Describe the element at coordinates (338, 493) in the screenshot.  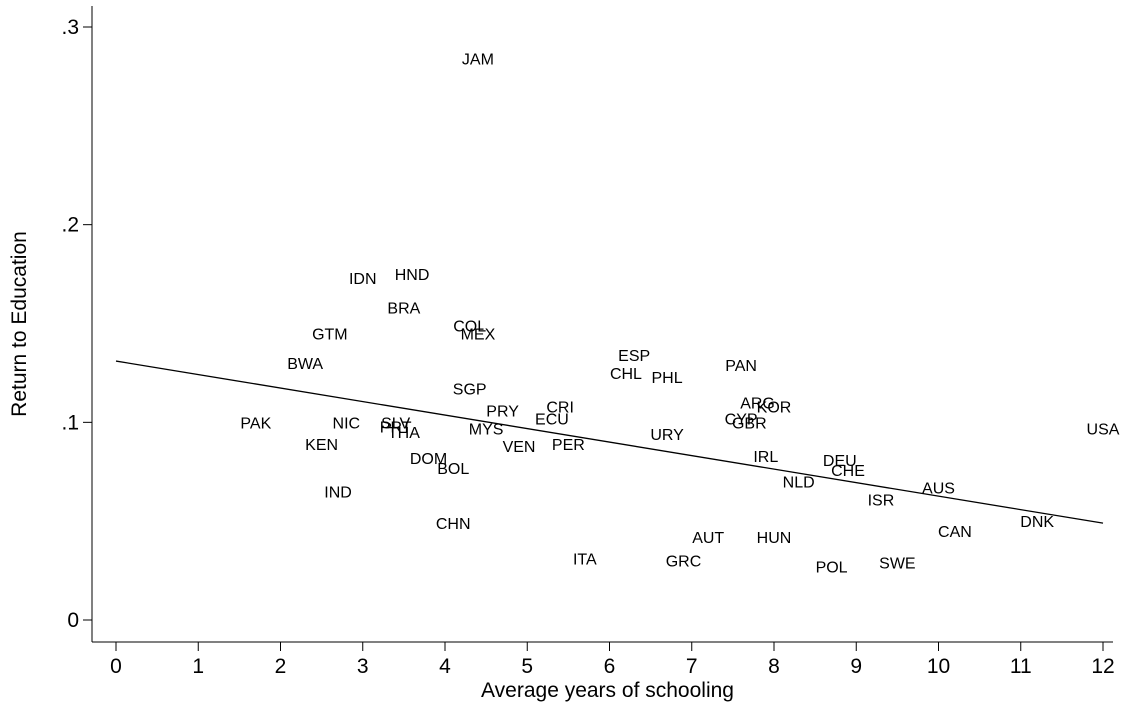
I see `point-label-ind: IND` at that location.